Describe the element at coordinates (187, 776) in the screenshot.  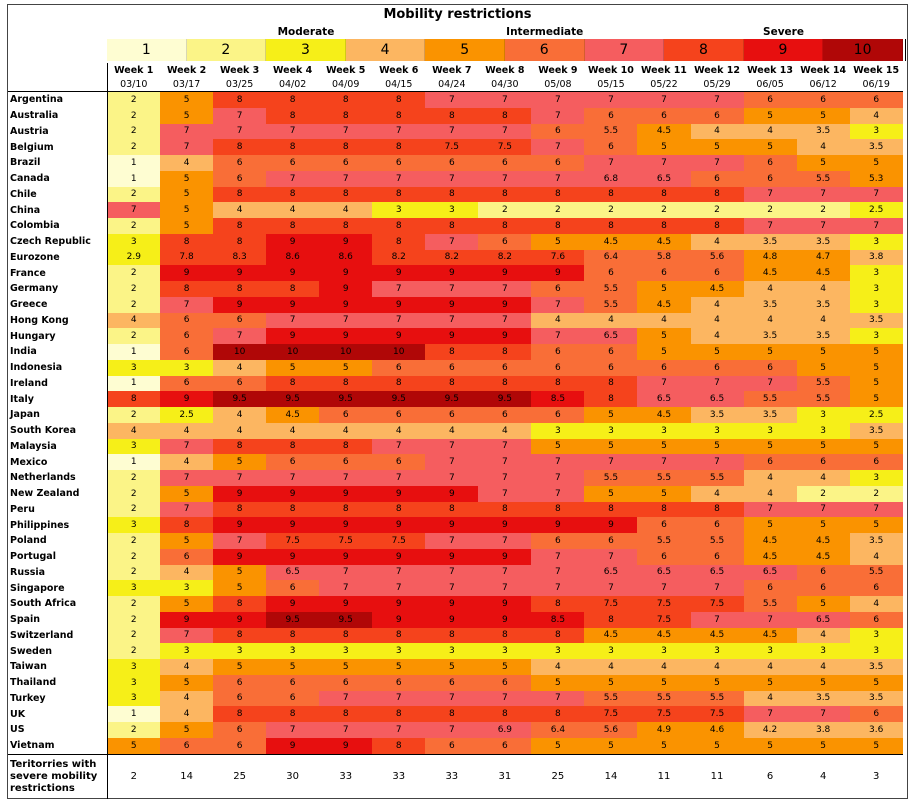
I see `summary-count: 14` at that location.